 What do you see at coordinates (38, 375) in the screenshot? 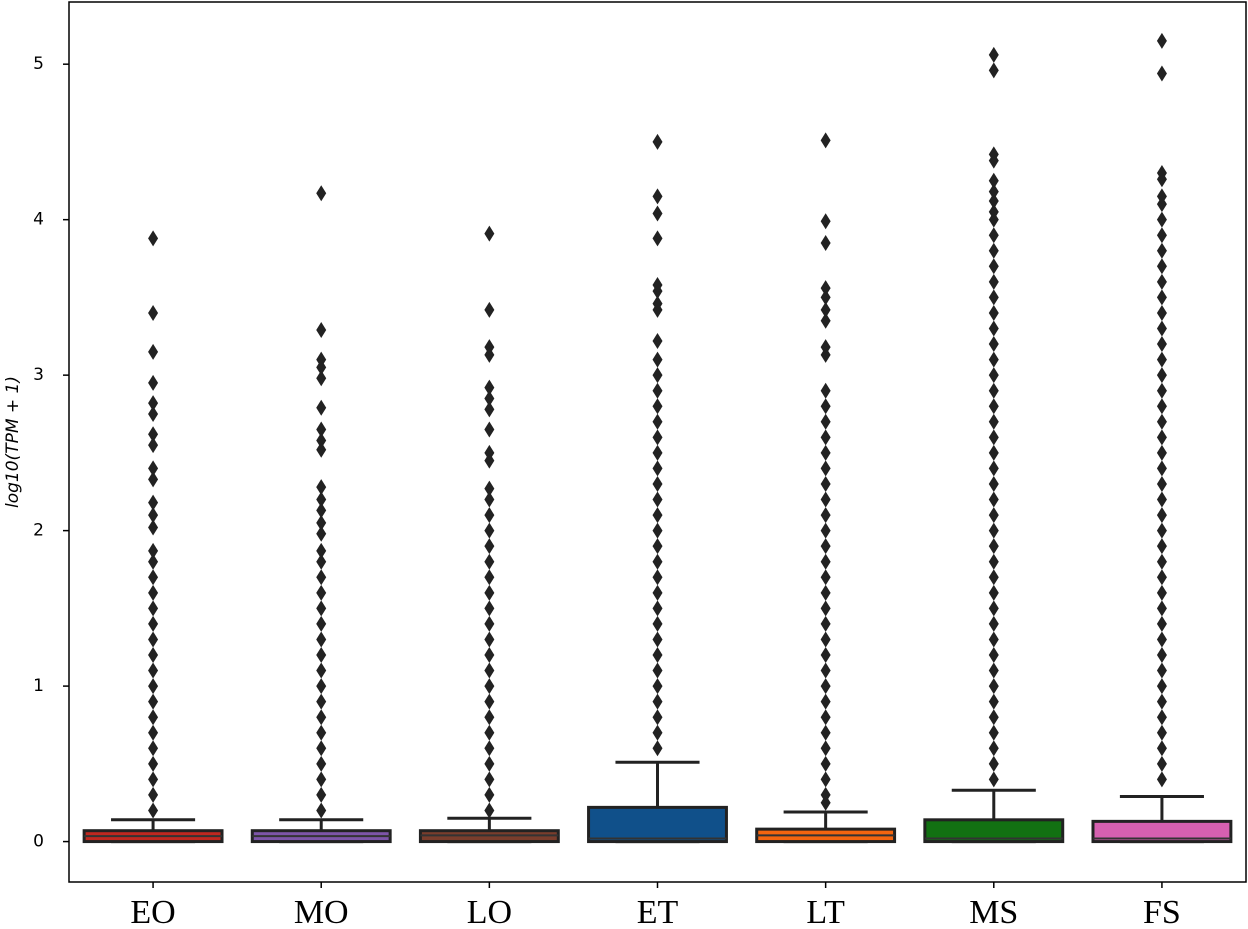
I see `y-tick-label: 3` at bounding box center [38, 375].